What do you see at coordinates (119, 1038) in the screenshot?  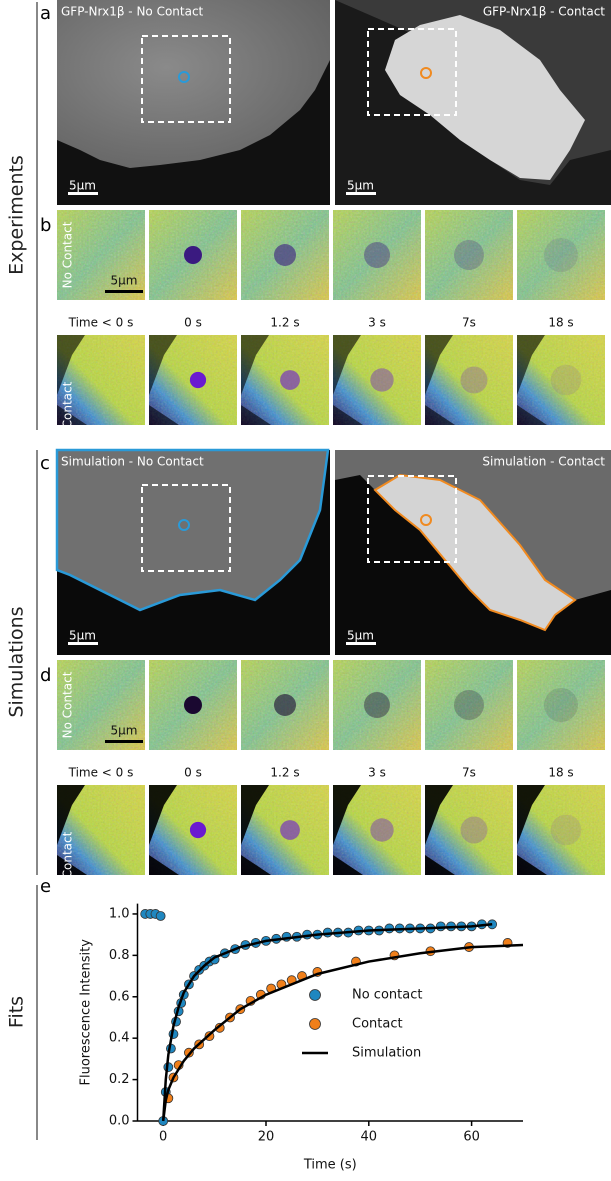 I see `y-tick-label: 0.4` at bounding box center [119, 1038].